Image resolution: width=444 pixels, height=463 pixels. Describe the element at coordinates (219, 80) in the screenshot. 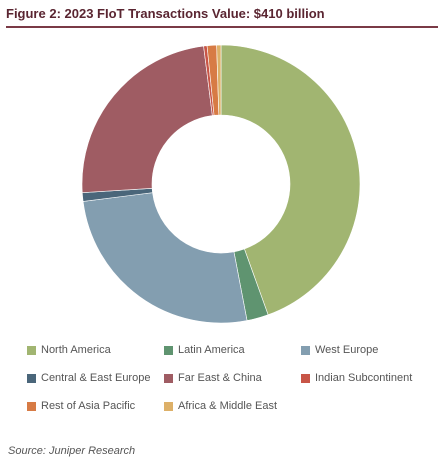

I see `slice-africa-middle-east` at that location.